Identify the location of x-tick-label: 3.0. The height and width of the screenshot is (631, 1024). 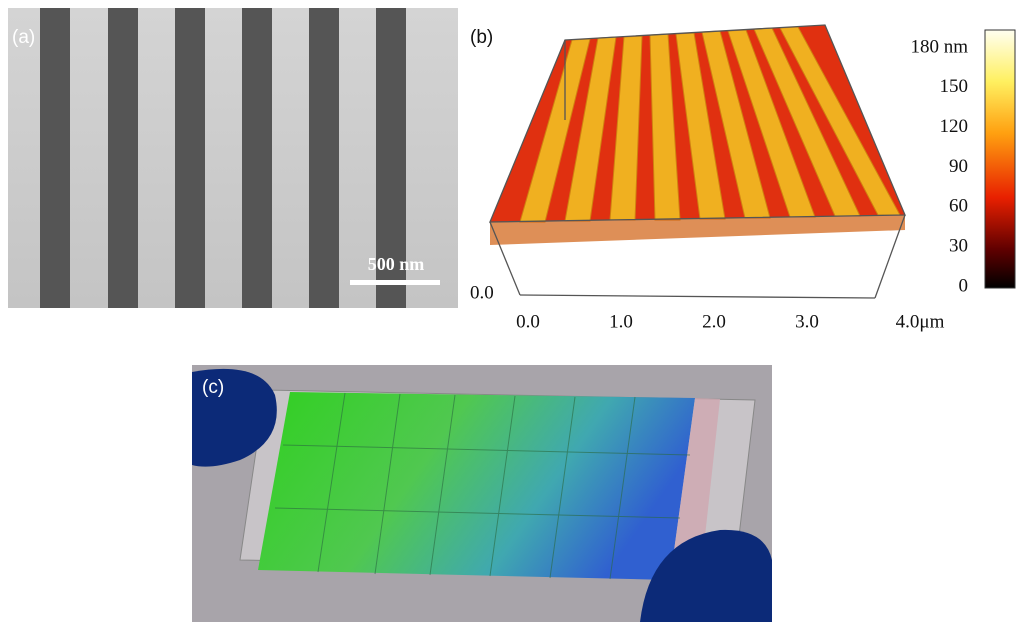
(807, 321).